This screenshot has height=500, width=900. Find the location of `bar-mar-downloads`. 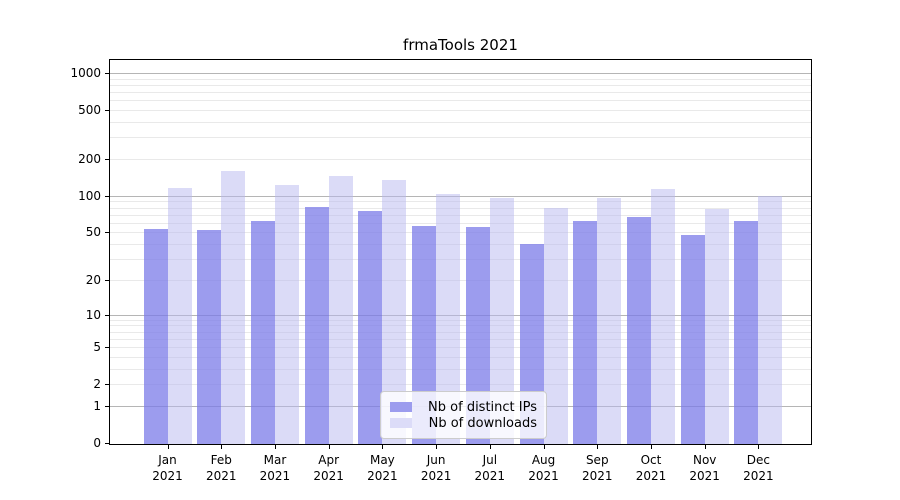

bar-mar-downloads is located at coordinates (286, 314).